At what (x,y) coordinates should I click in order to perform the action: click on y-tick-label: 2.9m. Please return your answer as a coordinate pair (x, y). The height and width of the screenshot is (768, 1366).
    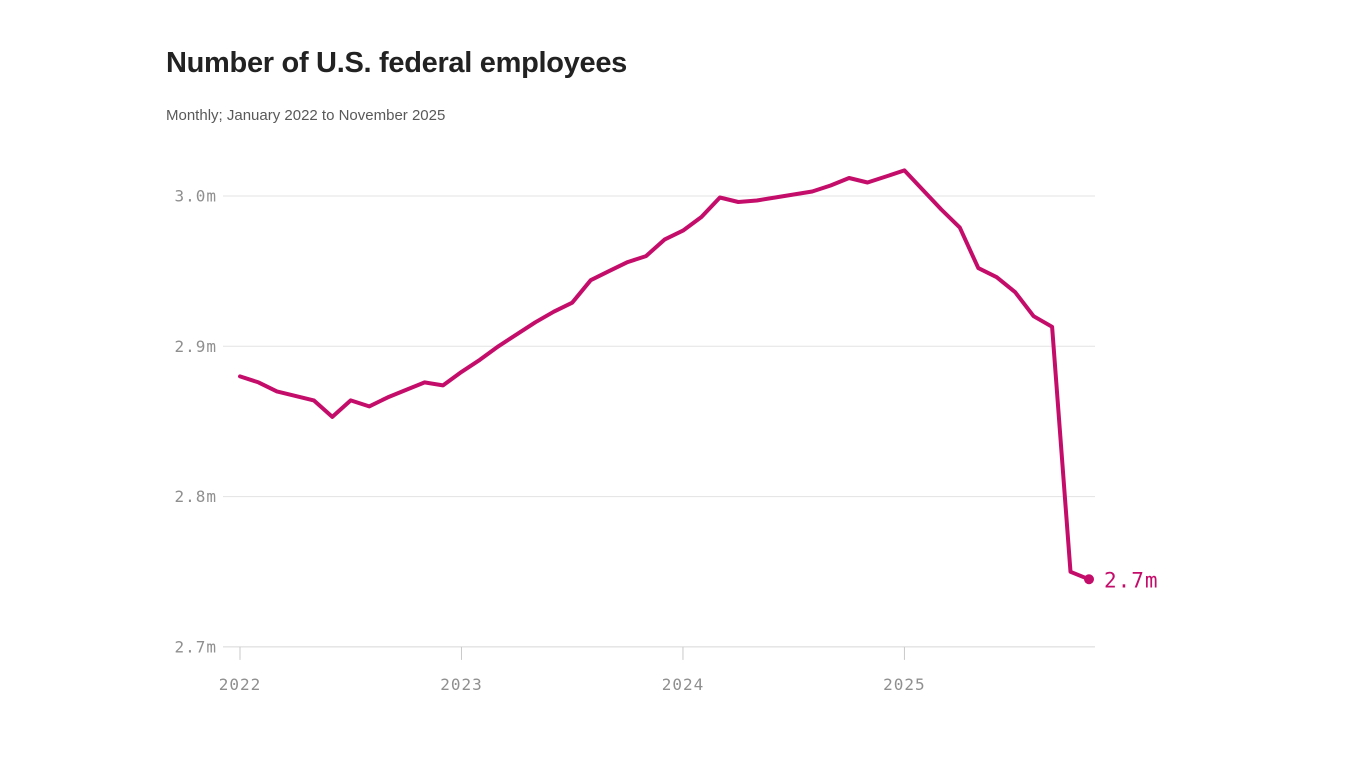
    Looking at the image, I should click on (195, 346).